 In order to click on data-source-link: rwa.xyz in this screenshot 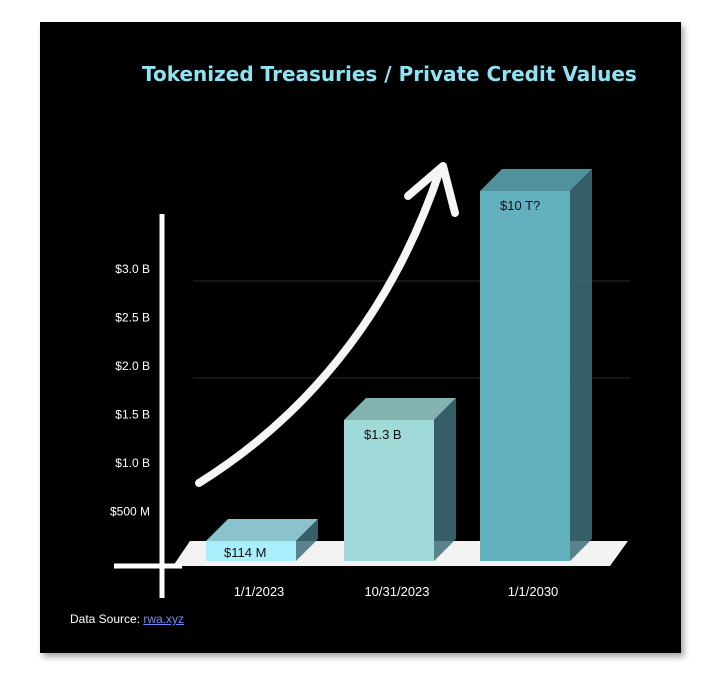, I will do `click(164, 619)`.